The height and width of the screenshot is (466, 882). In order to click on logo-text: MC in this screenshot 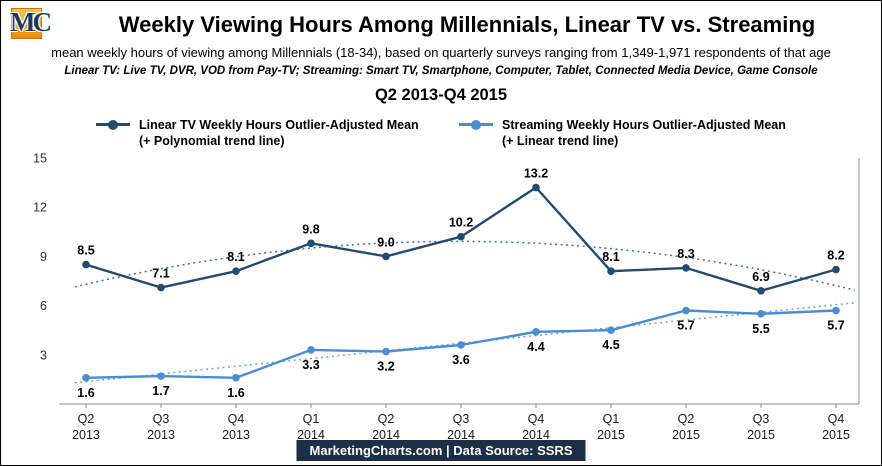, I will do `click(31, 22)`.